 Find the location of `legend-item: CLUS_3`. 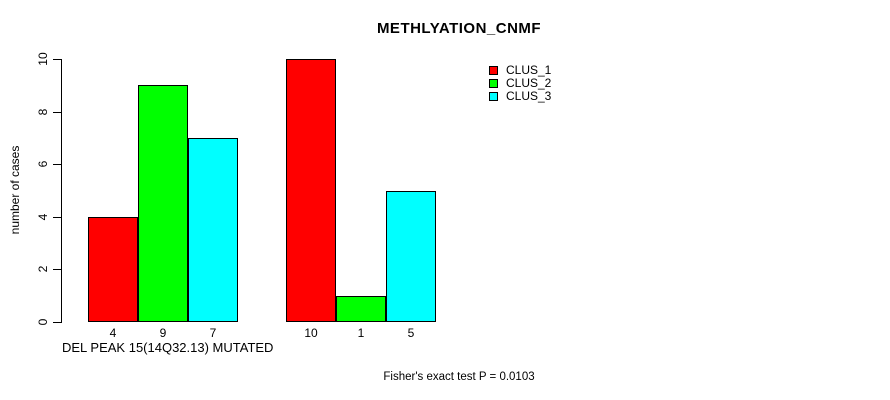

legend-item: CLUS_3 is located at coordinates (520, 96).